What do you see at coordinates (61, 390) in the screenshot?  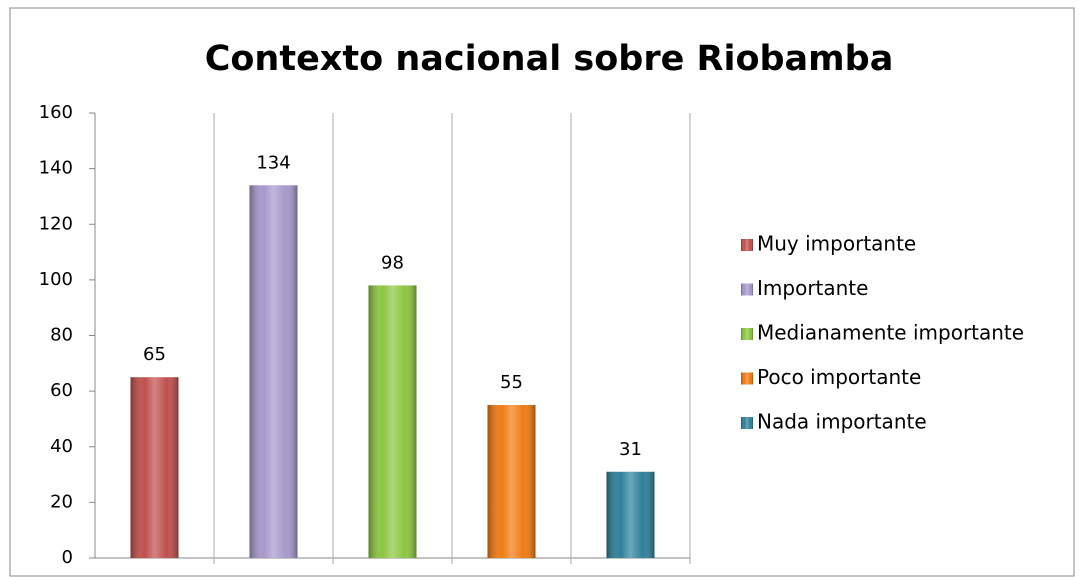 I see `y-tick-label: 60` at bounding box center [61, 390].